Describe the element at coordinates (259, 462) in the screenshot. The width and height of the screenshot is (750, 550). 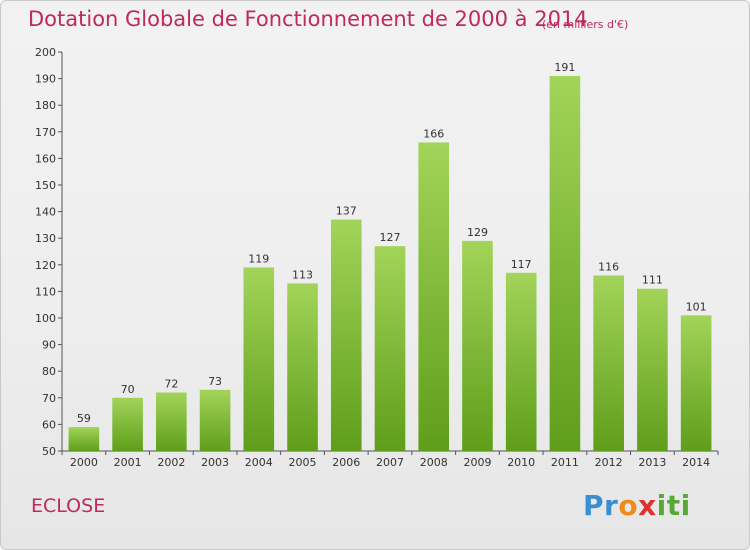
I see `x-tick-label: 2004` at that location.